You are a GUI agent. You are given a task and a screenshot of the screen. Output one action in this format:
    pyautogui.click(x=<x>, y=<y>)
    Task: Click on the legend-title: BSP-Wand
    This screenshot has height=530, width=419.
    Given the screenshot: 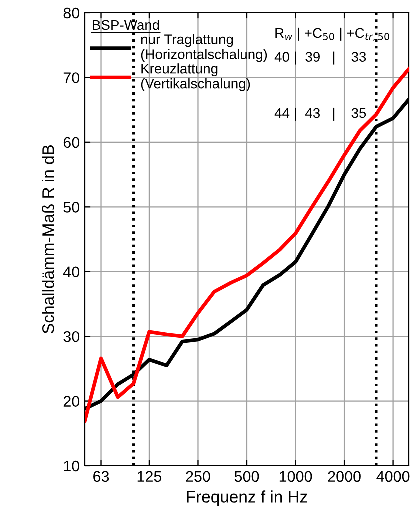 What is the action you would take?
    pyautogui.click(x=126, y=25)
    